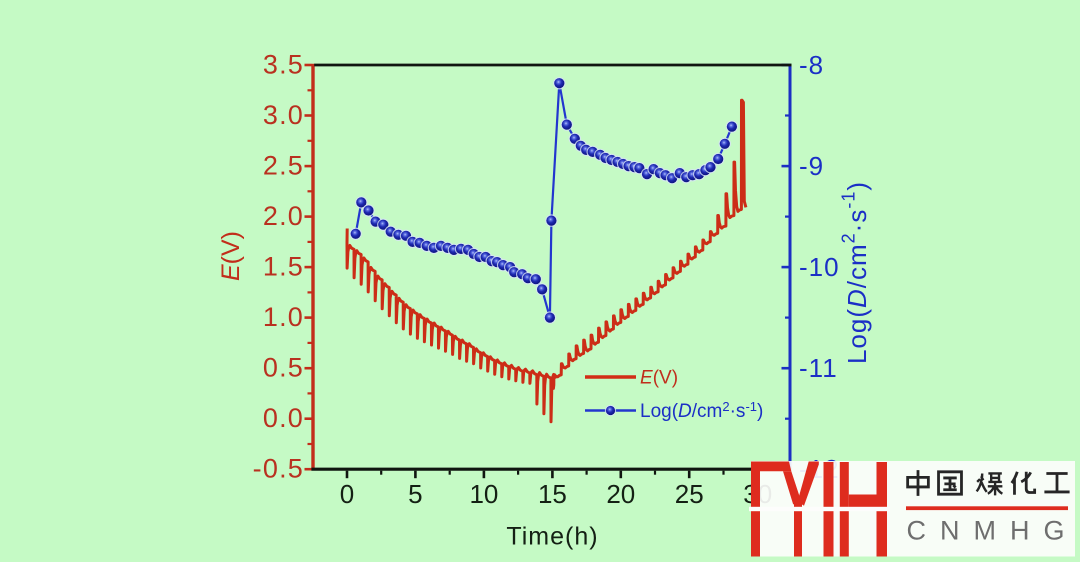 The width and height of the screenshot is (1080, 562). What do you see at coordinates (993, 531) in the screenshot?
I see `svg-text: CNMHG` at bounding box center [993, 531].